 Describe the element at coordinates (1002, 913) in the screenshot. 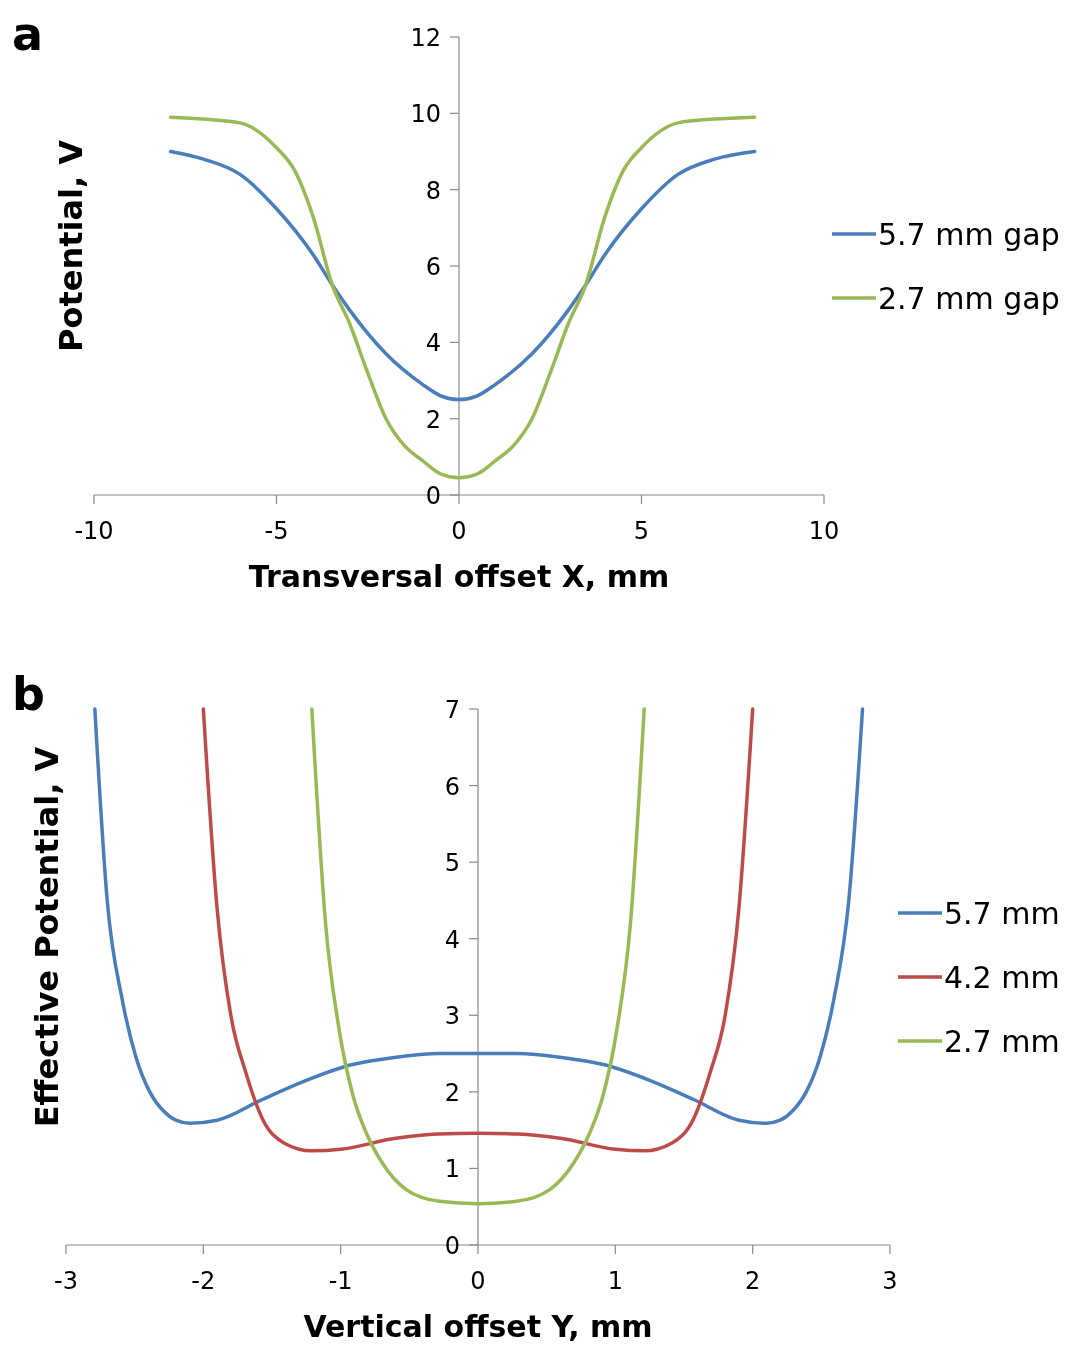

I see `legend-label: 5.7 mm` at that location.